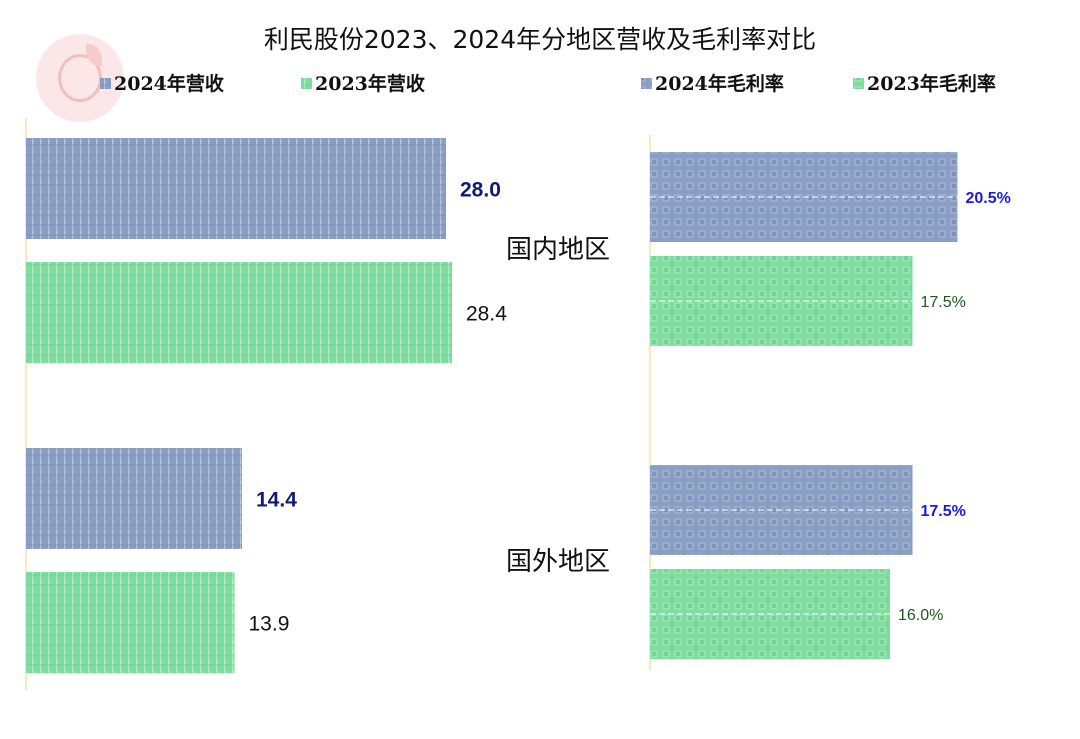  What do you see at coordinates (988, 198) in the screenshot?
I see `margin-value-label-2024-domestic: 20.5%` at bounding box center [988, 198].